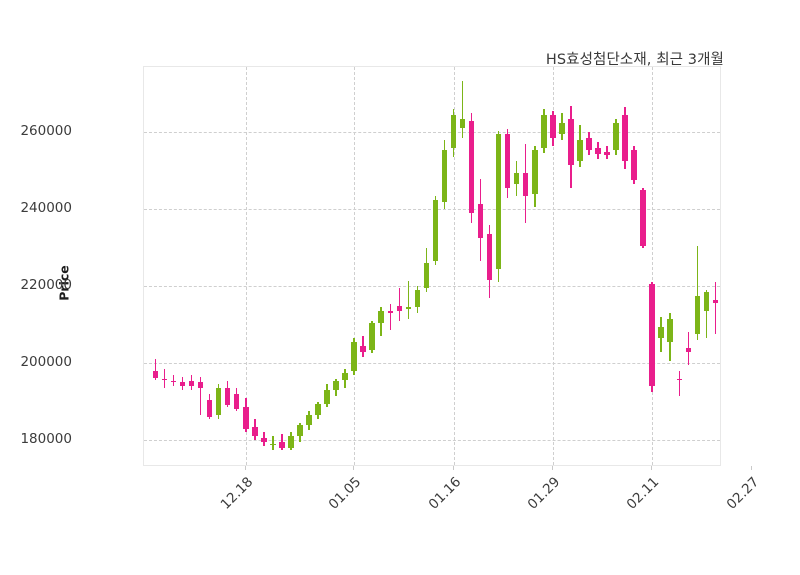 Image resolution: width=800 pixels, height=575 pixels. Describe the element at coordinates (46, 285) in the screenshot. I see `y-tick-label-2: 220000` at that location.